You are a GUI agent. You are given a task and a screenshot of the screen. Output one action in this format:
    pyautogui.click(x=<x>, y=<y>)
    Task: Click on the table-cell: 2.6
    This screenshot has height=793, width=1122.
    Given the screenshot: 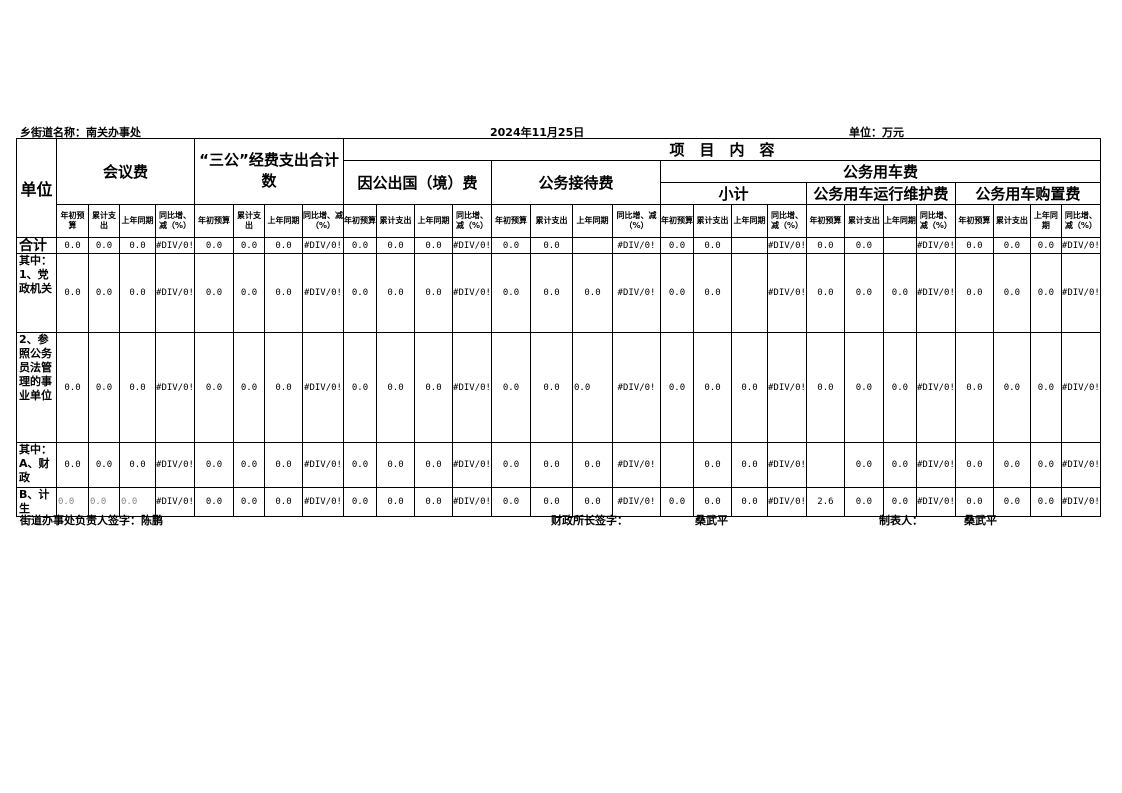 What is the action you would take?
    pyautogui.click(x=825, y=502)
    